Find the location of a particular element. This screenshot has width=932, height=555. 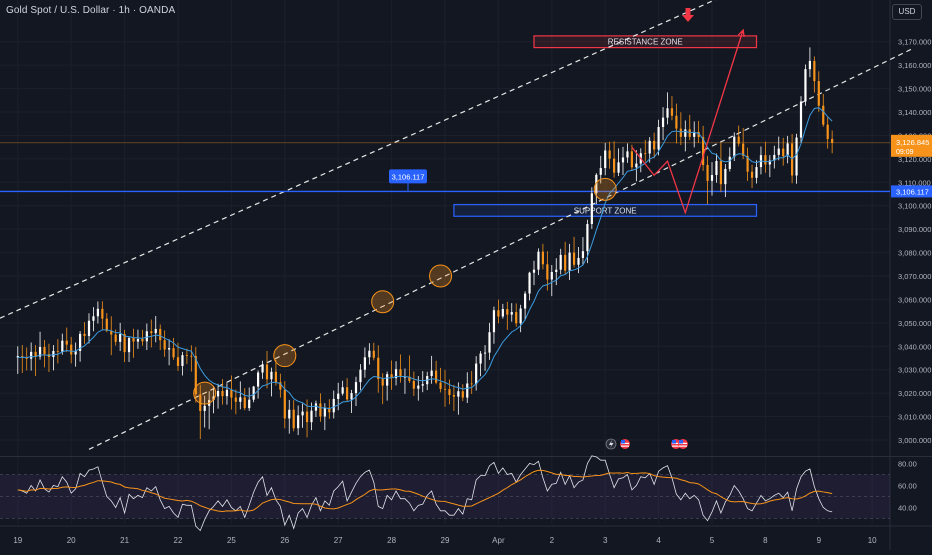

time-tick-label: 19 is located at coordinates (17, 540).